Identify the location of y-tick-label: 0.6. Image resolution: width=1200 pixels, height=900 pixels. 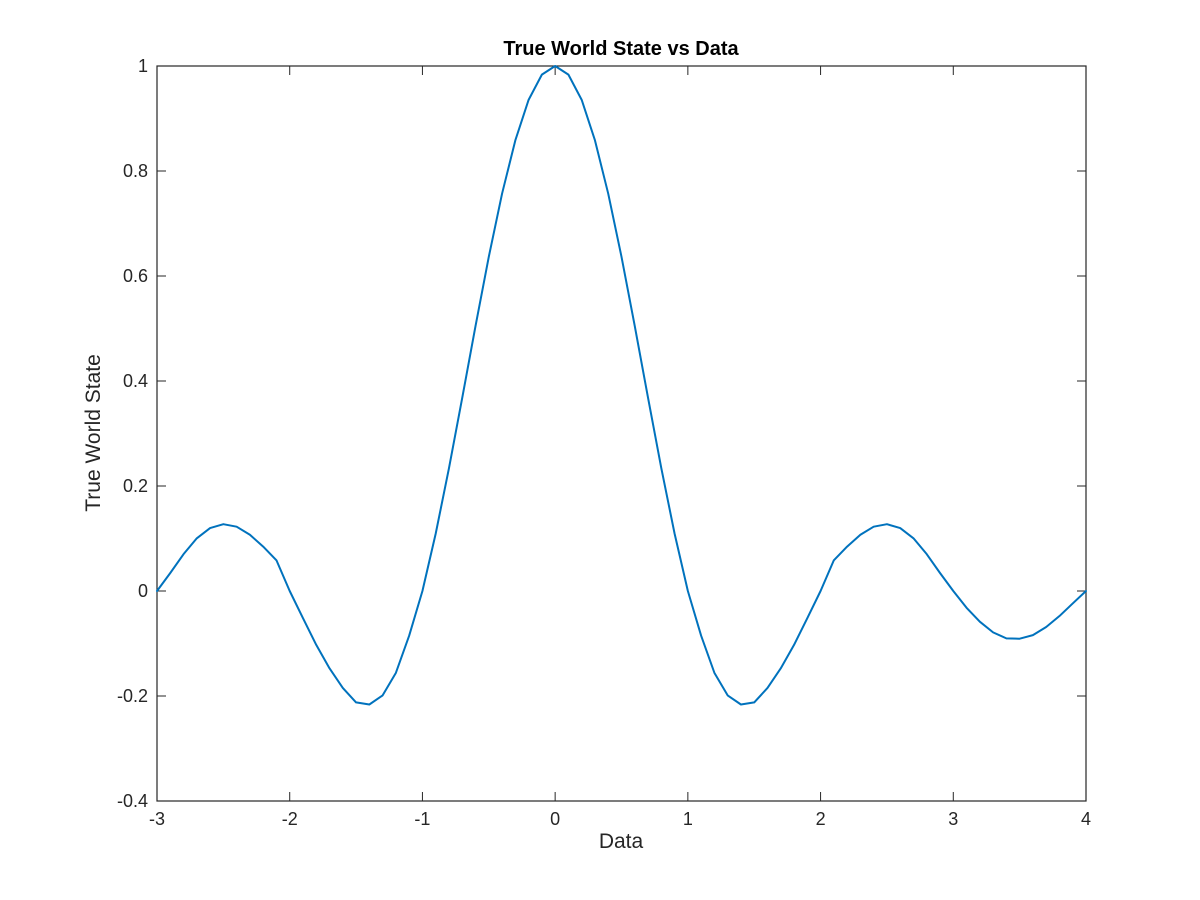
(135, 276).